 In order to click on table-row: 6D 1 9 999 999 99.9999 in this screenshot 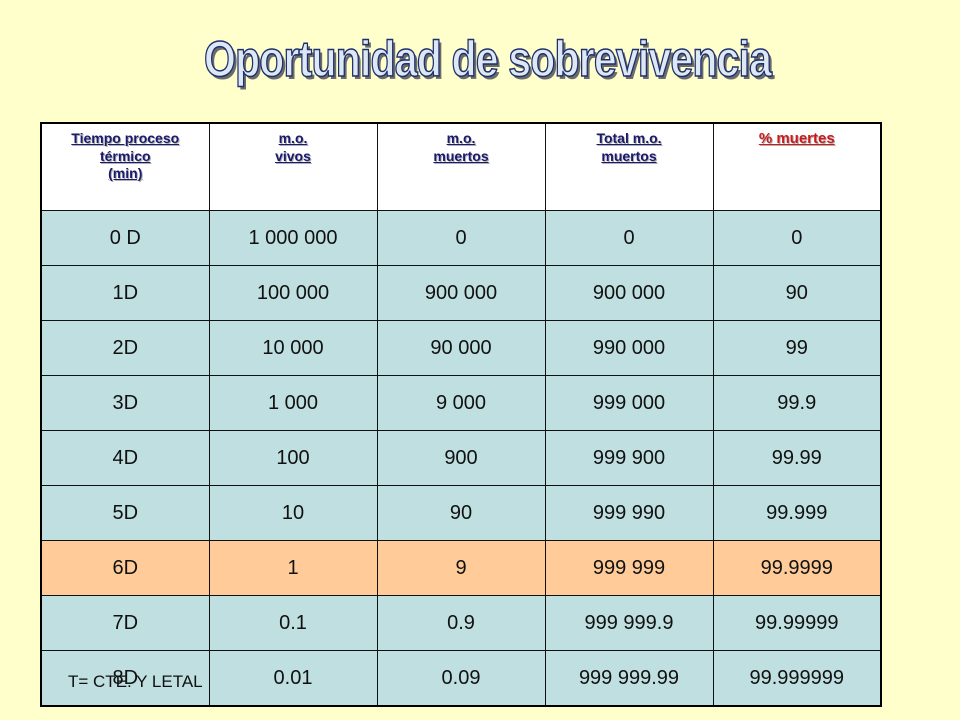, I will do `click(461, 568)`.